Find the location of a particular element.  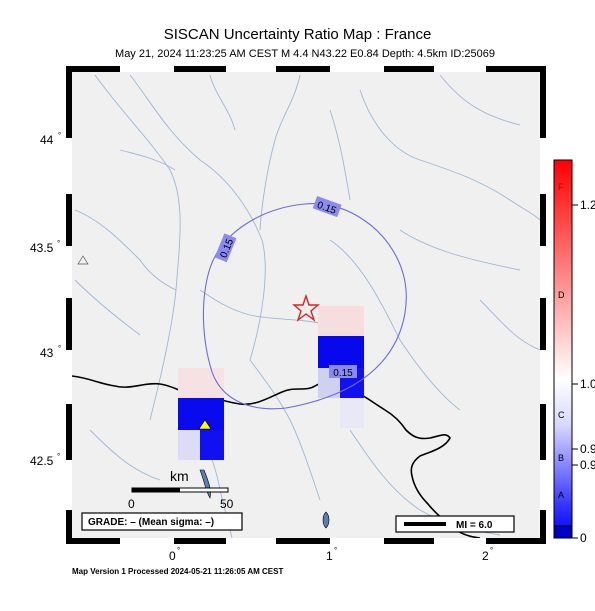

uncertainty-cells is located at coordinates (271, 383).